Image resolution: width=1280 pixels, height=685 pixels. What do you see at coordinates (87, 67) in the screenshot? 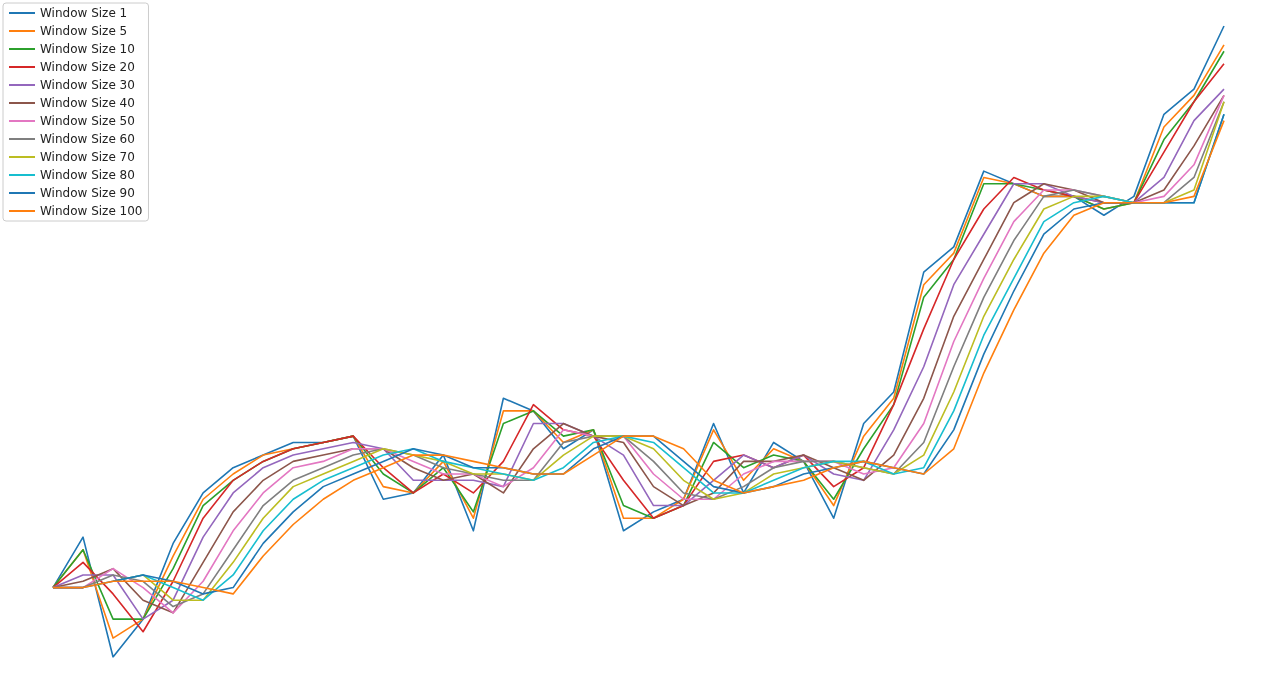
I see `legend-label: Window Size 20` at bounding box center [87, 67].